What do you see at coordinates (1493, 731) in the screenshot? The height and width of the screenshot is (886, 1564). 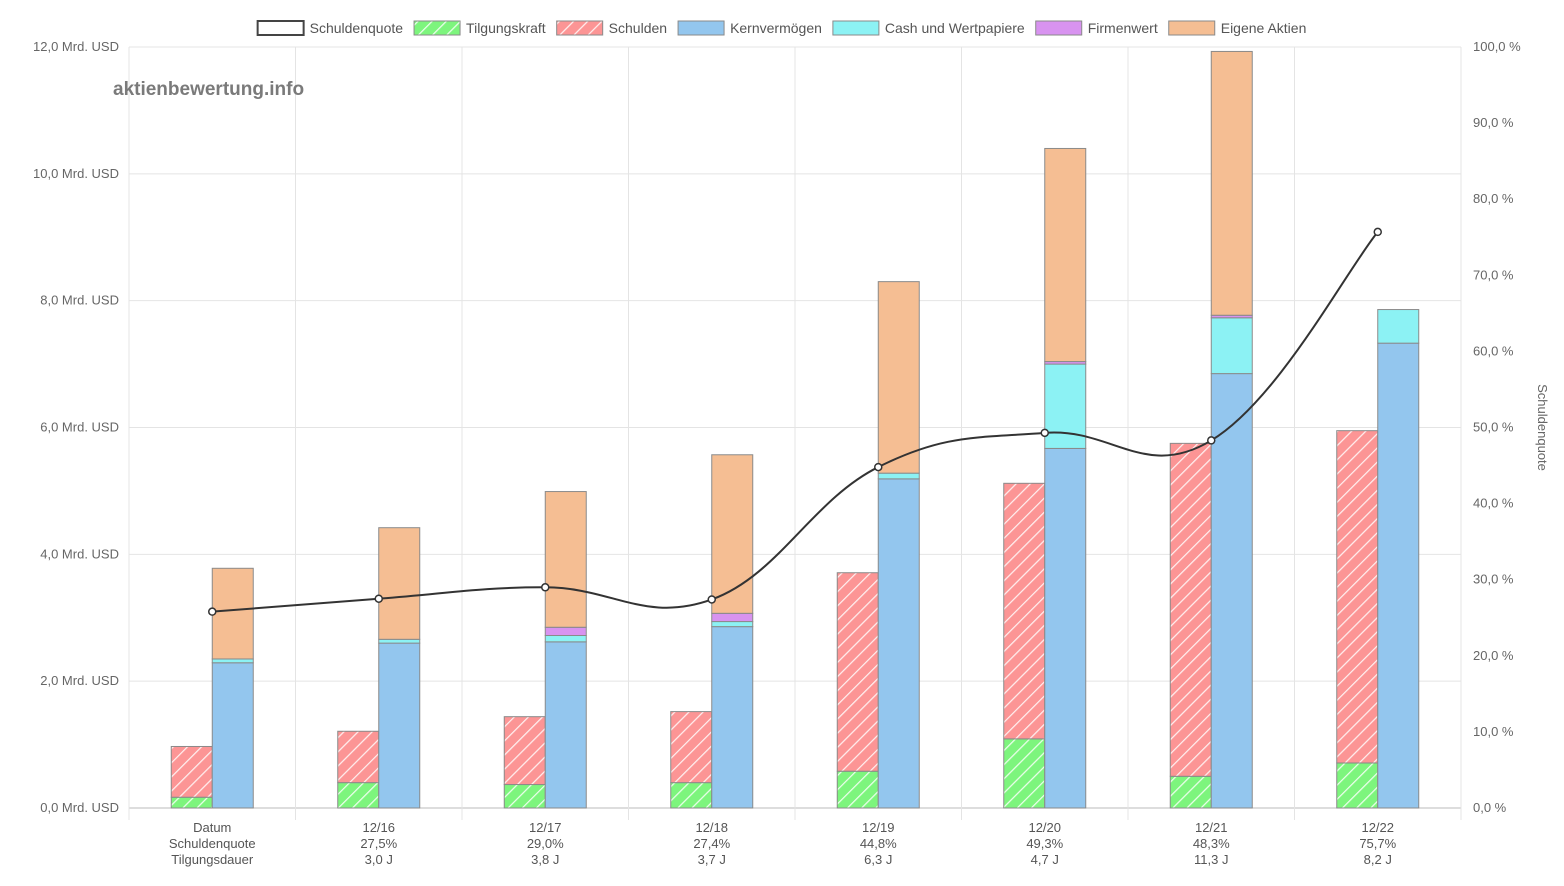 I see `y-right-tick-label: 10,0 %` at bounding box center [1493, 731].